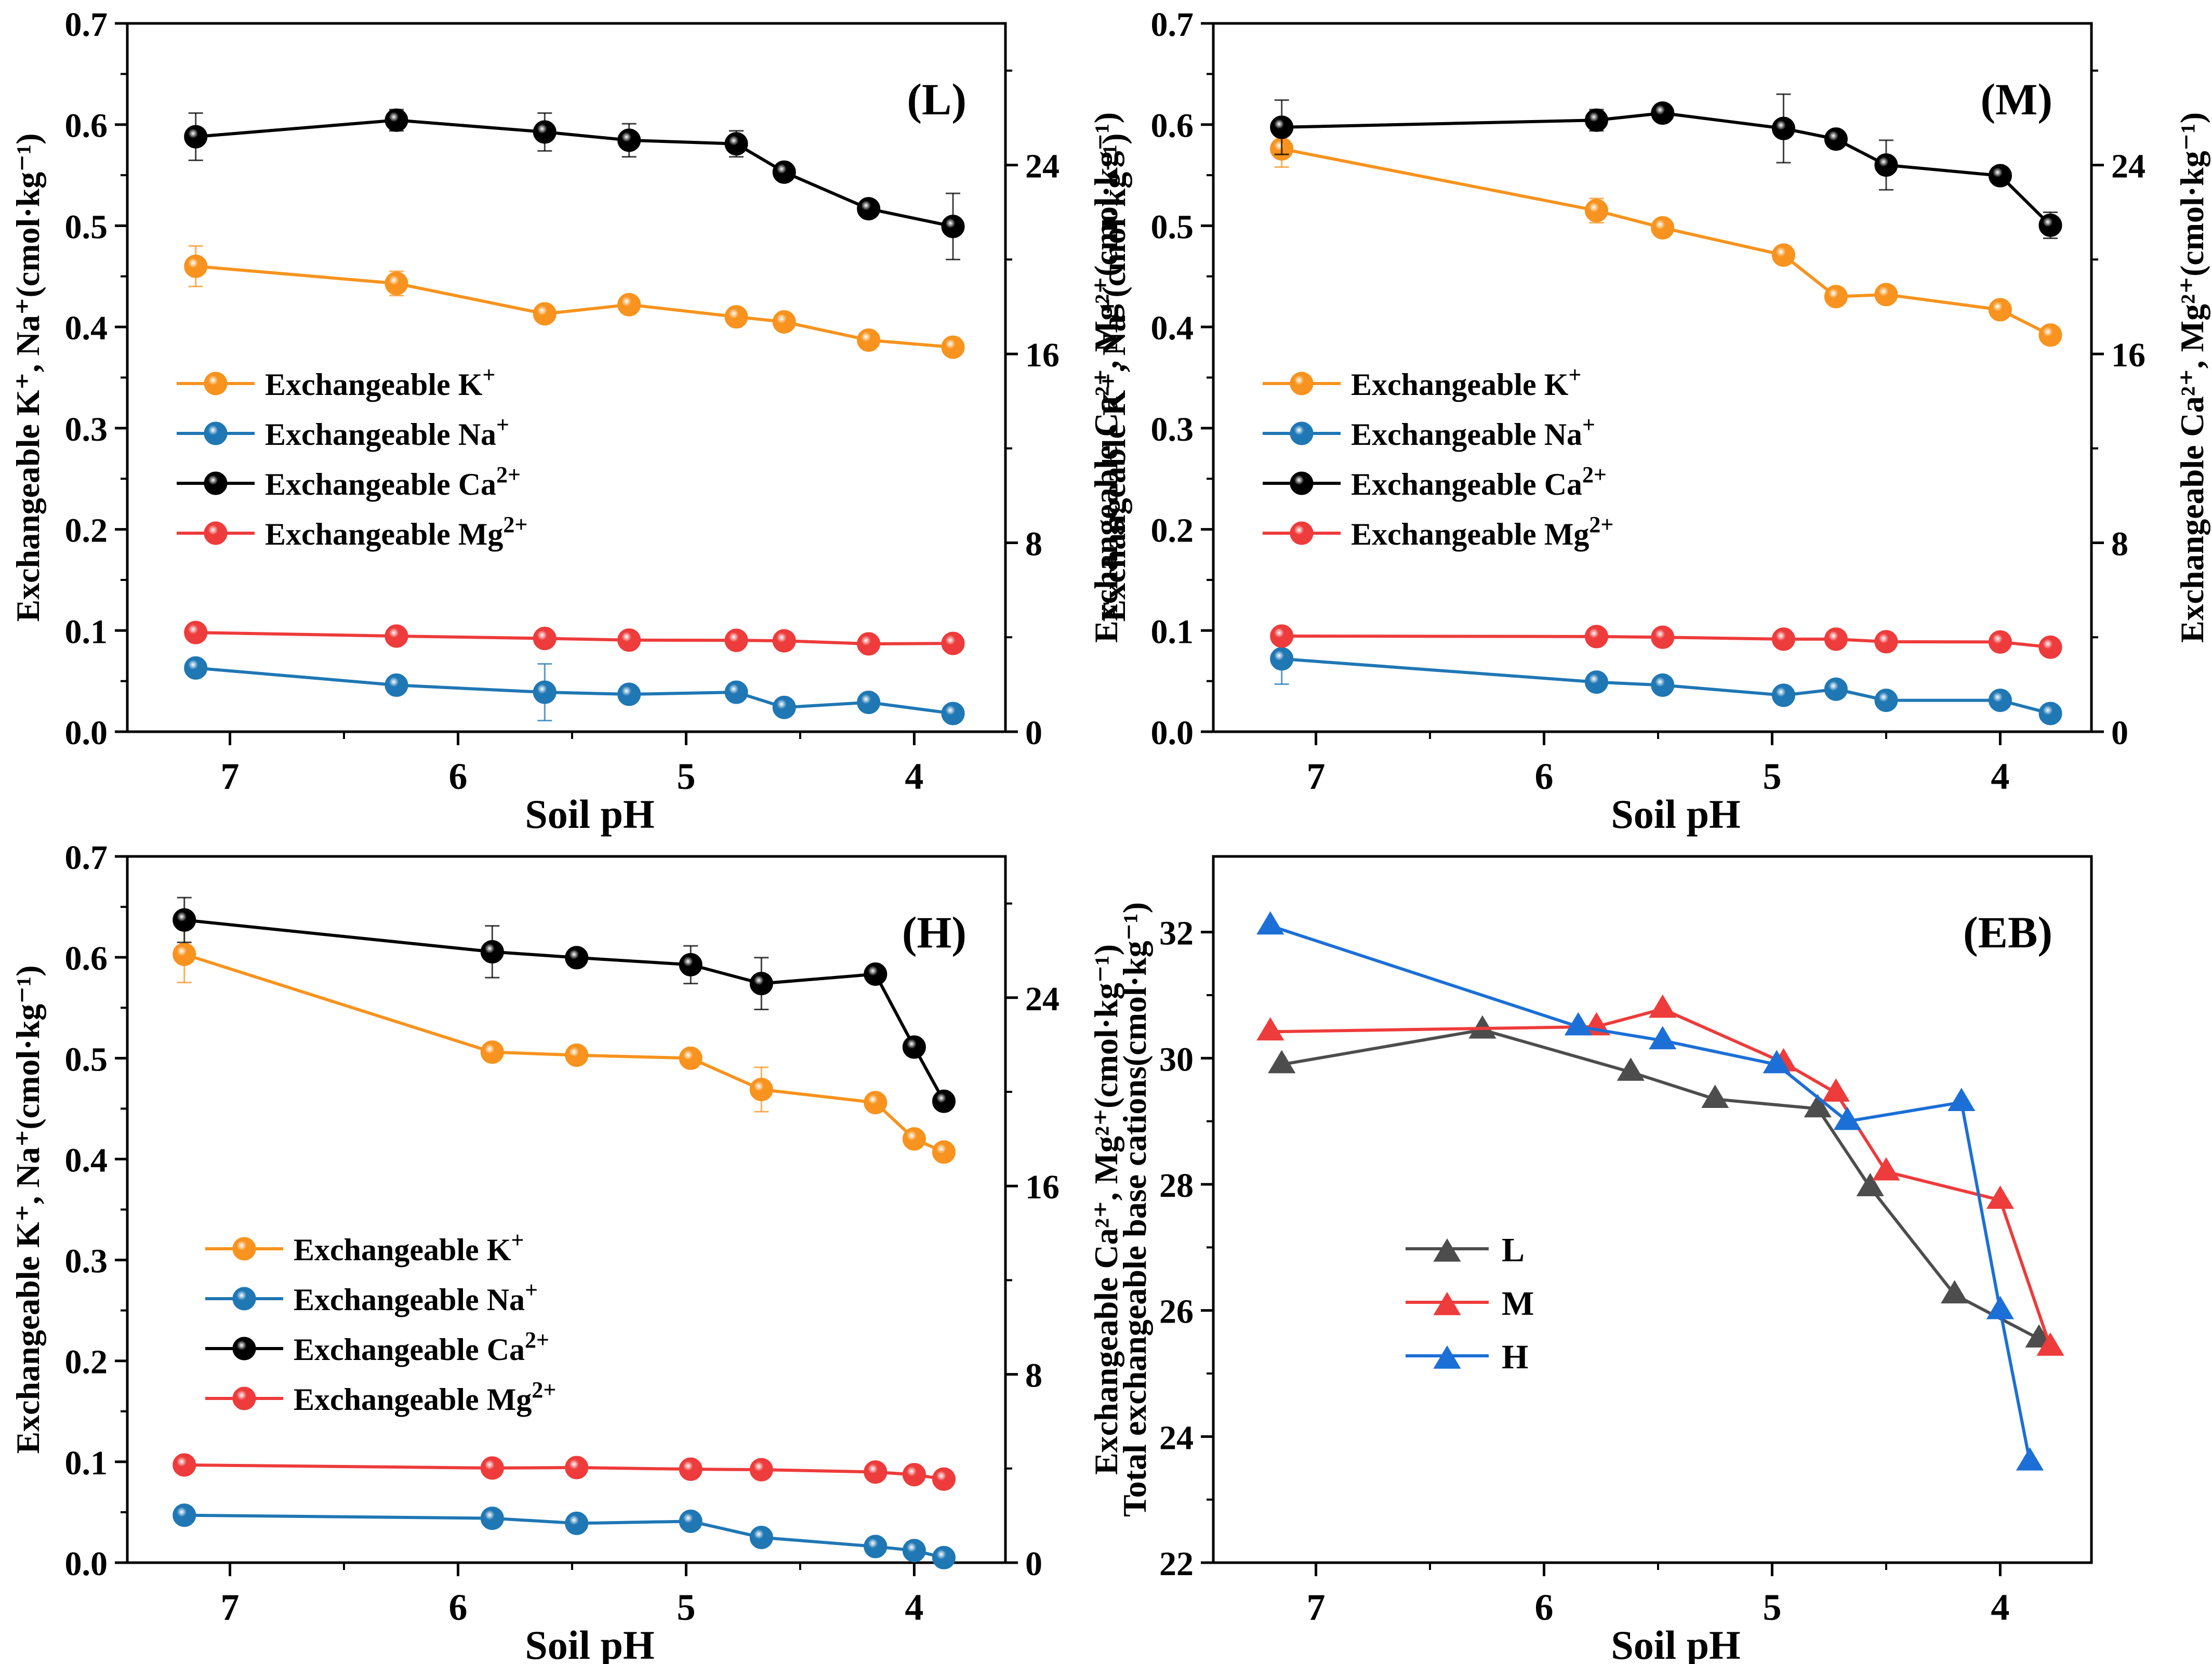 The image size is (2212, 1664). I want to click on legend-entry: M, so click(1518, 1304).